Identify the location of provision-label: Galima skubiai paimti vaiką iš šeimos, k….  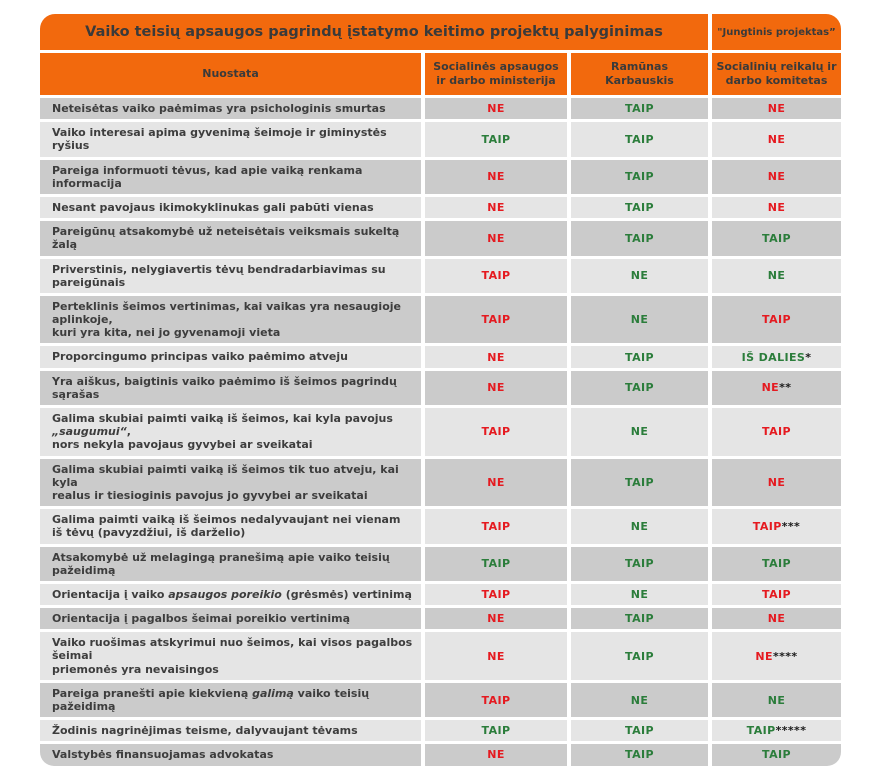
(230, 432).